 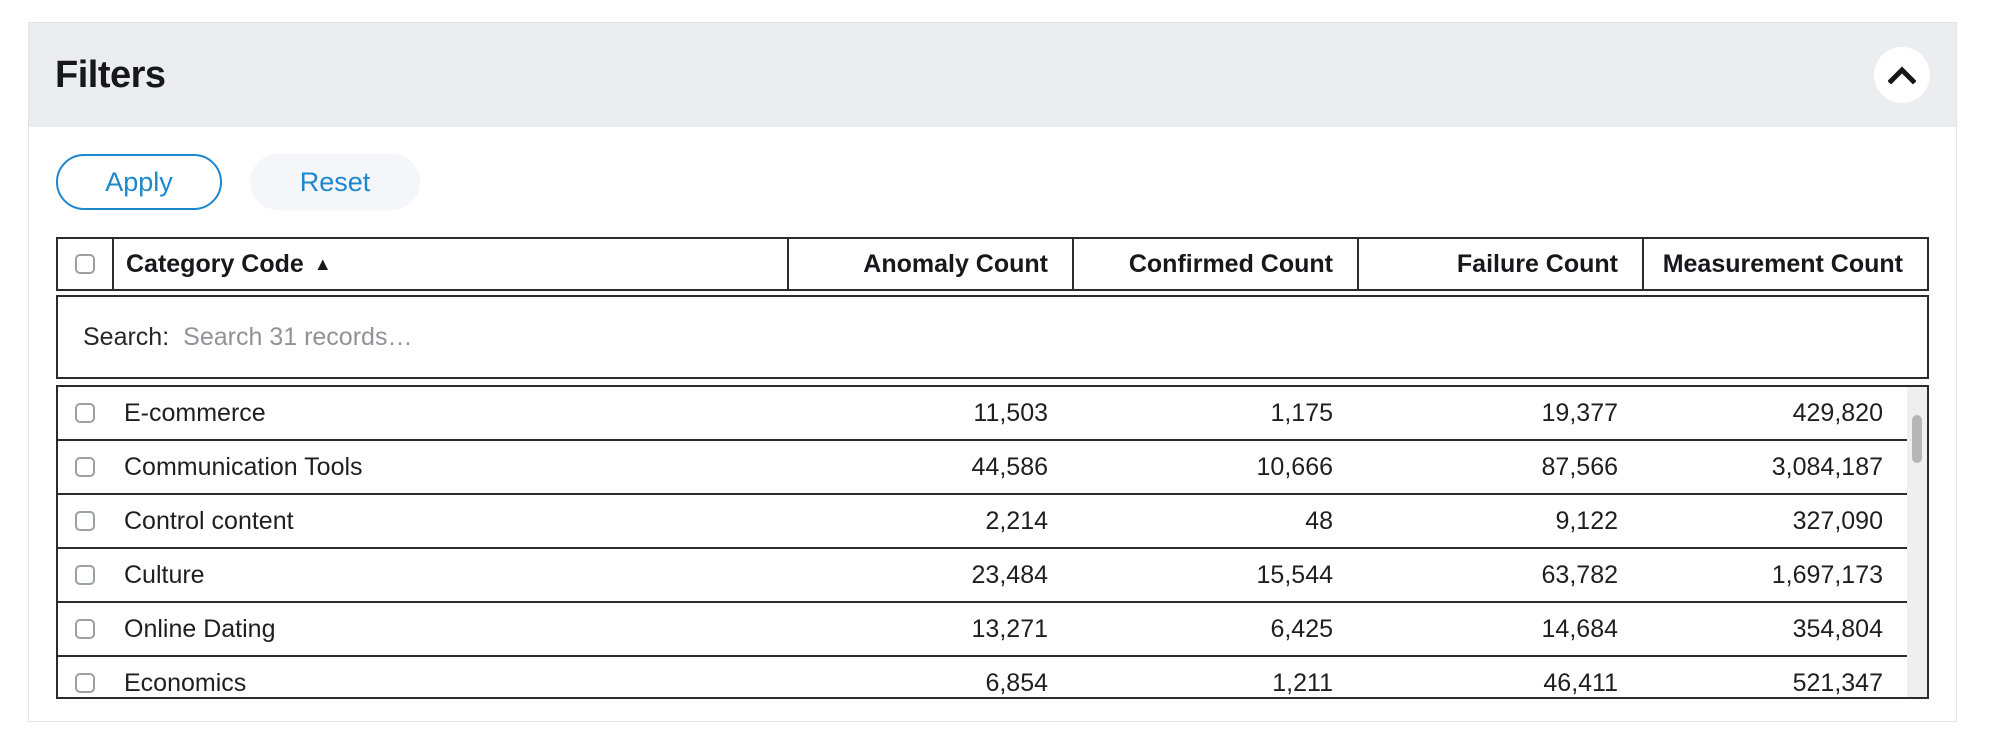 What do you see at coordinates (1579, 628) in the screenshot?
I see `cell-failure-count: 14,684` at bounding box center [1579, 628].